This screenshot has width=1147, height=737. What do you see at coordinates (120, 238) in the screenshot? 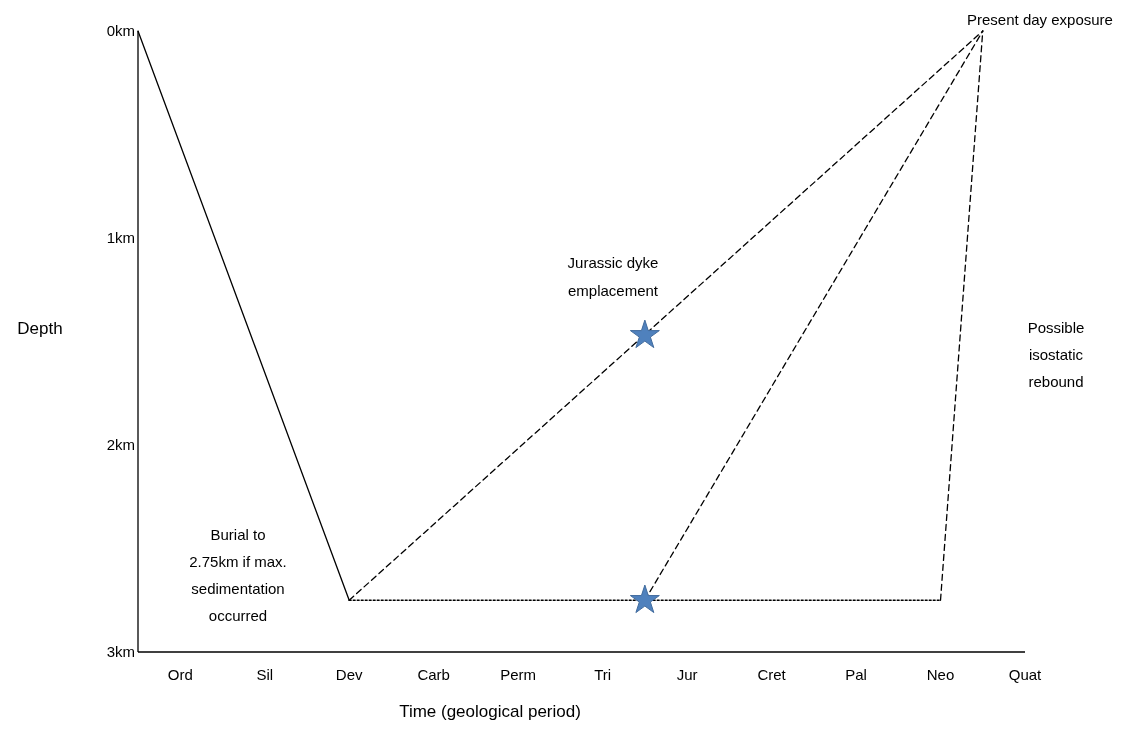
I see `y-tick-label: 1km` at bounding box center [120, 238].